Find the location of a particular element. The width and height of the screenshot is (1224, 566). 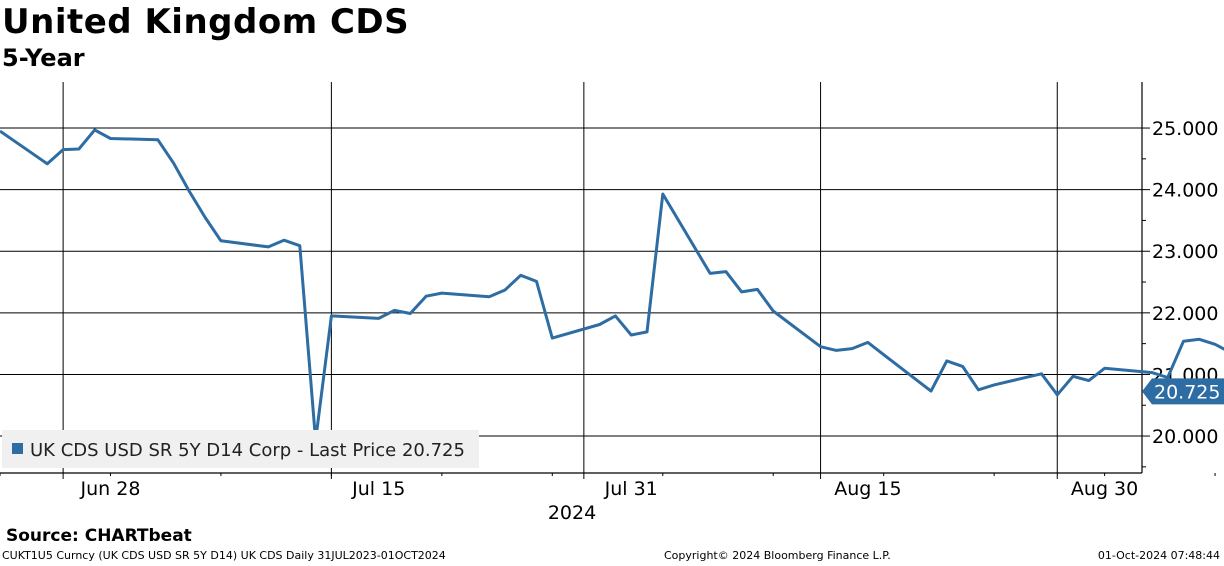

source-label: Source: CHARTbeat is located at coordinates (99, 536).